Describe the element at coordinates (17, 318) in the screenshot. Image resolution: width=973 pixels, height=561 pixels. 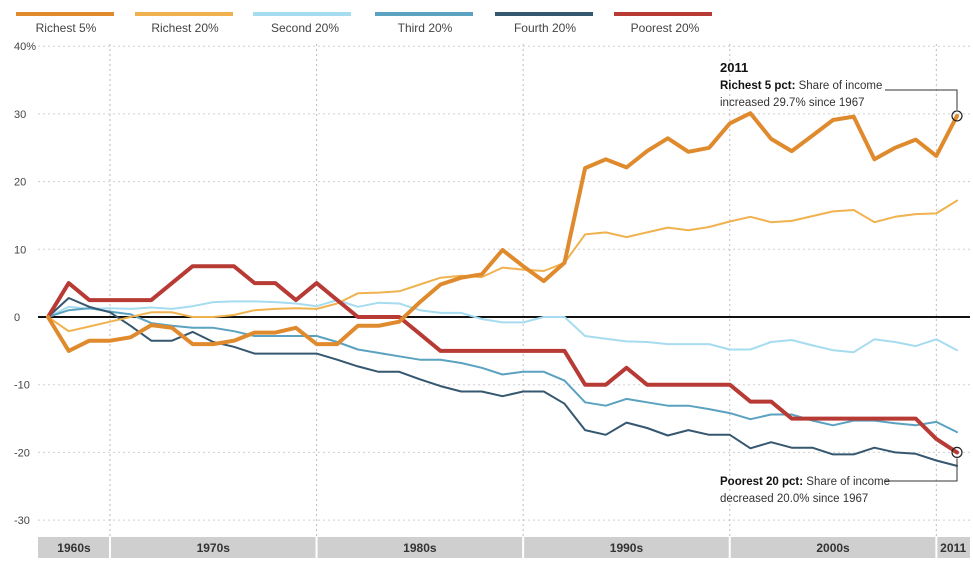
I see `y-tick-label-4: 0` at that location.